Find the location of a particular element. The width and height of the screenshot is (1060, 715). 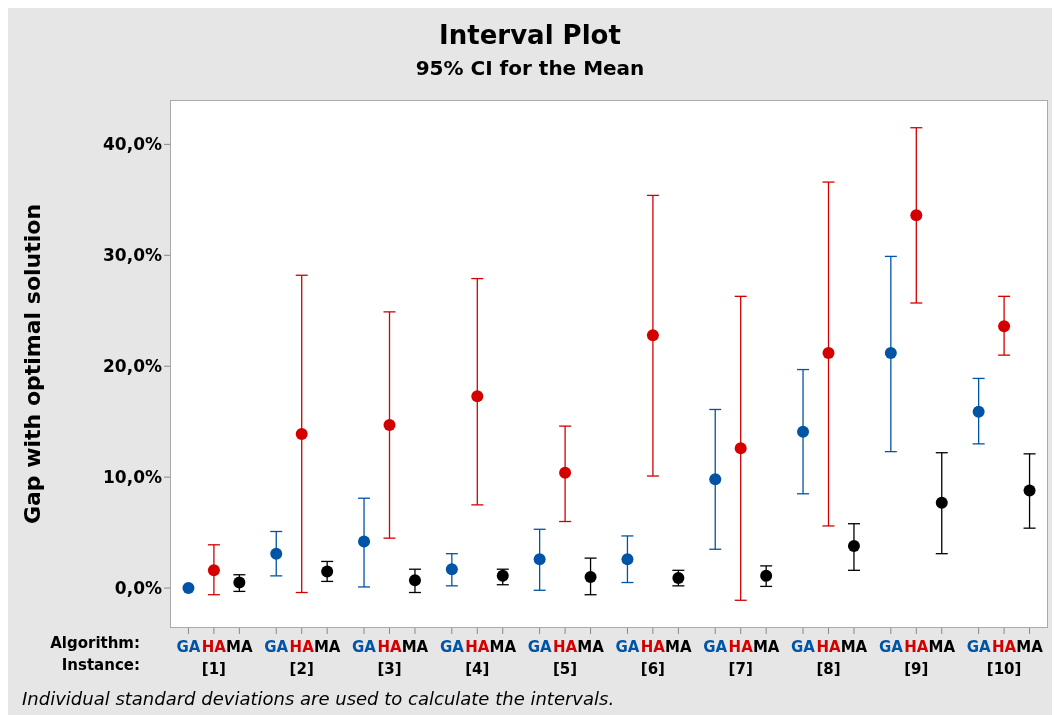

text: Algorithm: is located at coordinates (95, 643).